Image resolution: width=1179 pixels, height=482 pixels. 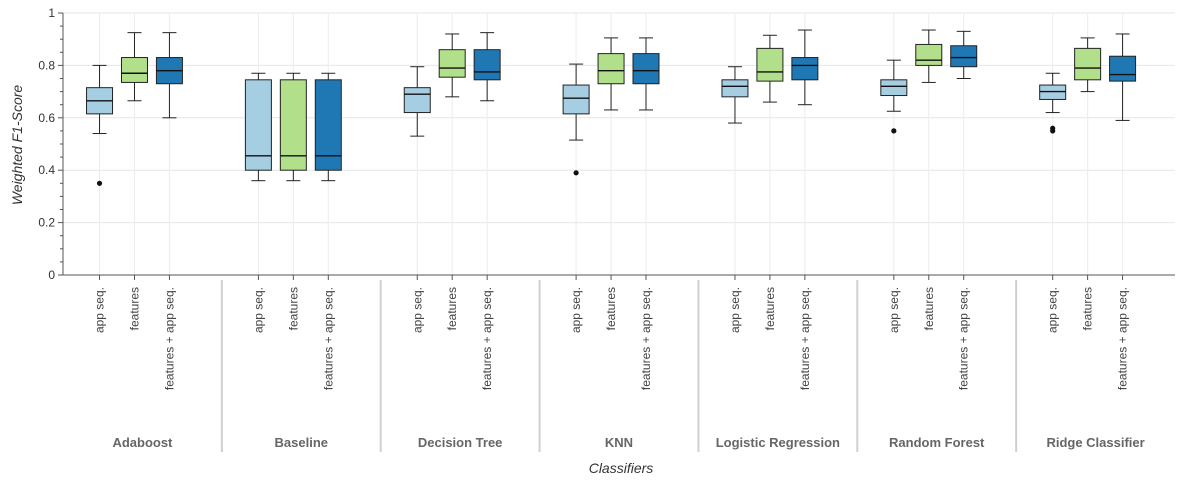 I want to click on group-label: Random Forest, so click(x=937, y=442).